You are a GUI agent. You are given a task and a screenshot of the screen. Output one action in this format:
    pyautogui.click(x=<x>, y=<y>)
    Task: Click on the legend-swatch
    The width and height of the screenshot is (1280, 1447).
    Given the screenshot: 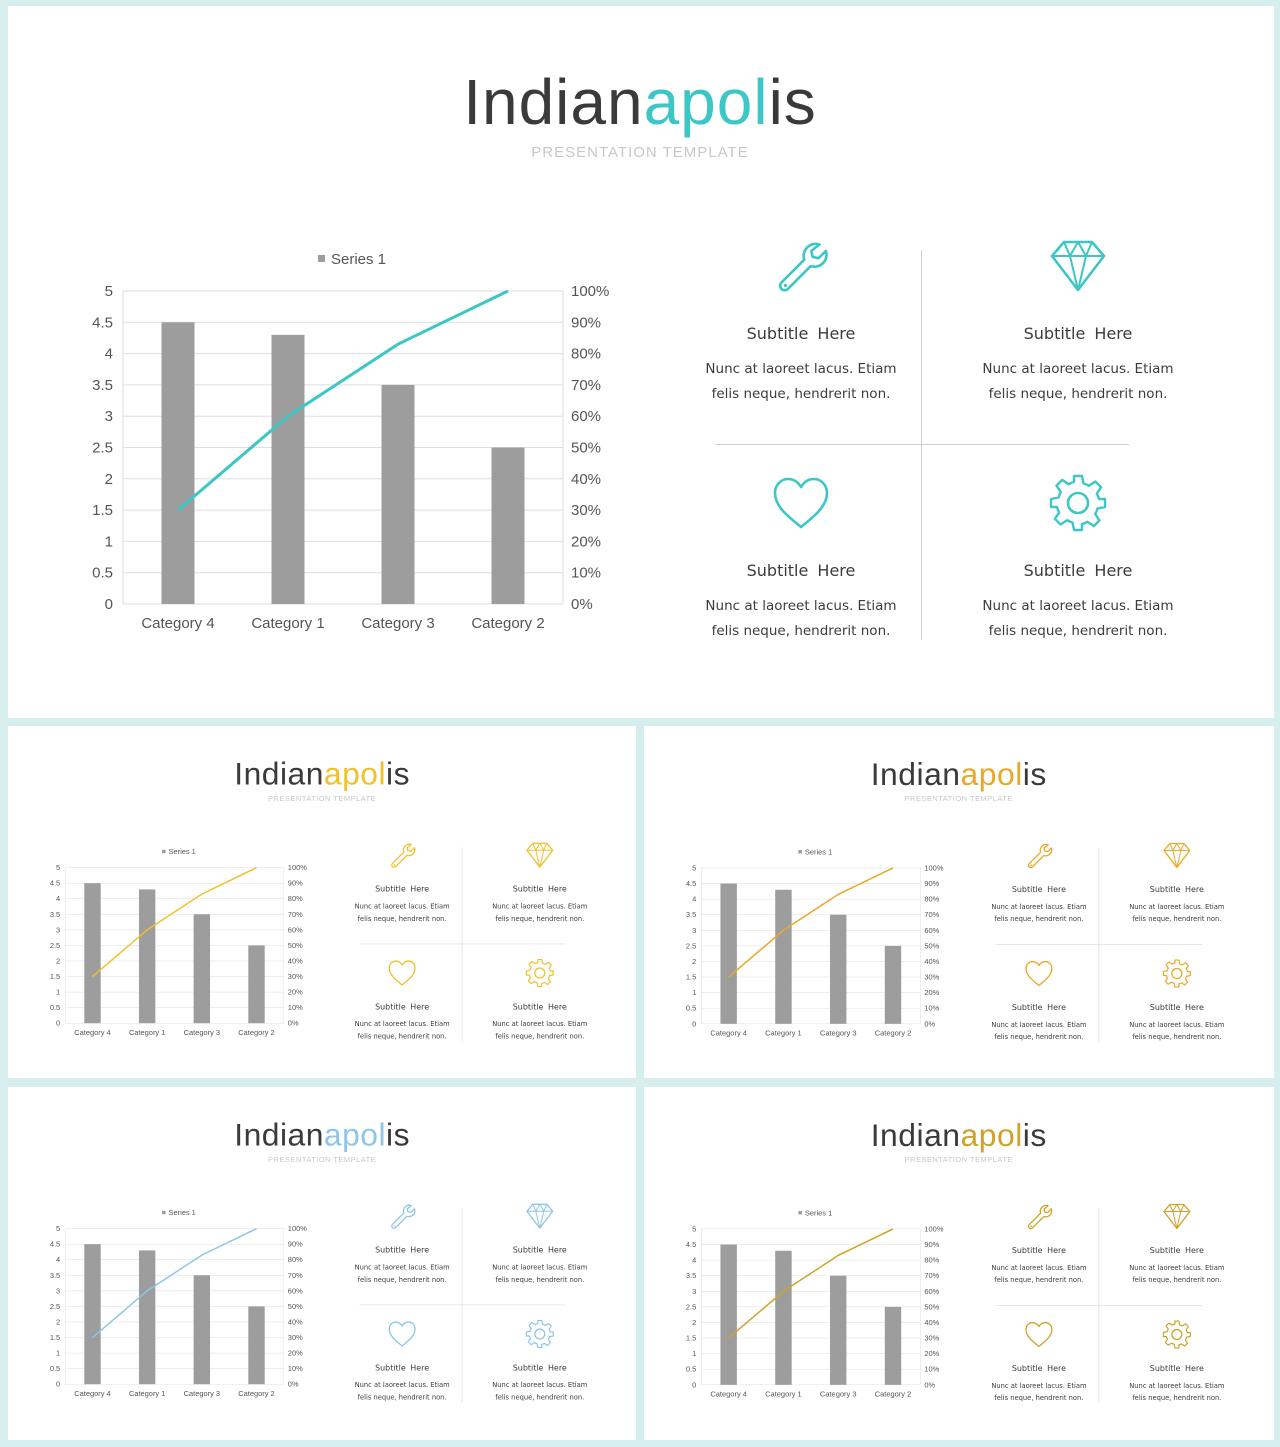 What is the action you would take?
    pyautogui.click(x=164, y=851)
    